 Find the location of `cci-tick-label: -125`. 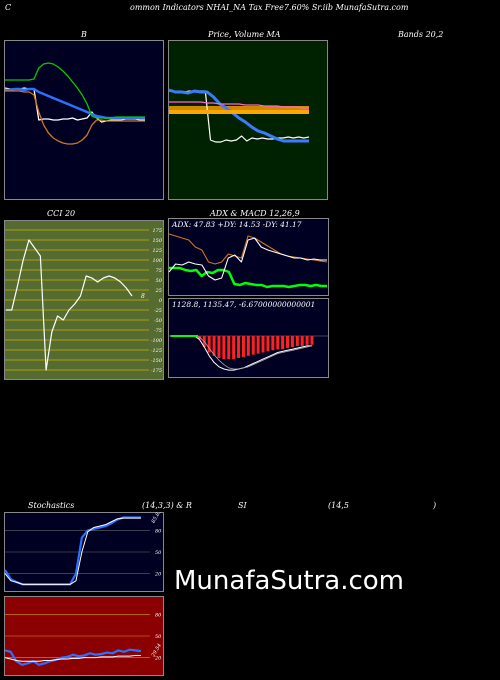

cci-tick-label: -125 is located at coordinates (156, 351).